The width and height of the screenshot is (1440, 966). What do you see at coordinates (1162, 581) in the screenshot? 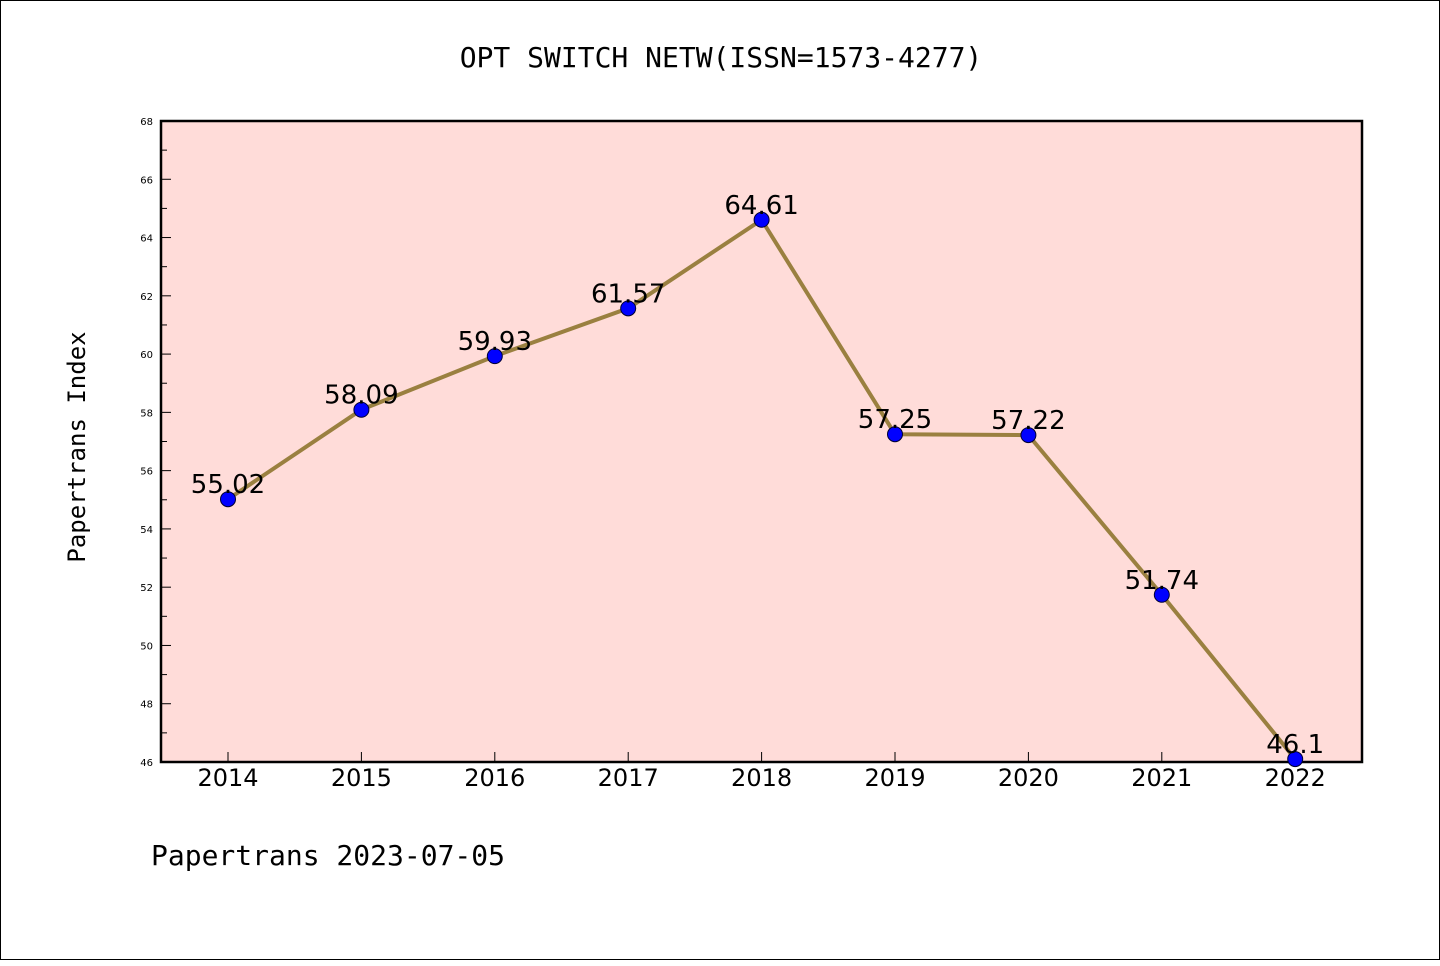
I see `data-label: 51.74` at bounding box center [1162, 581].